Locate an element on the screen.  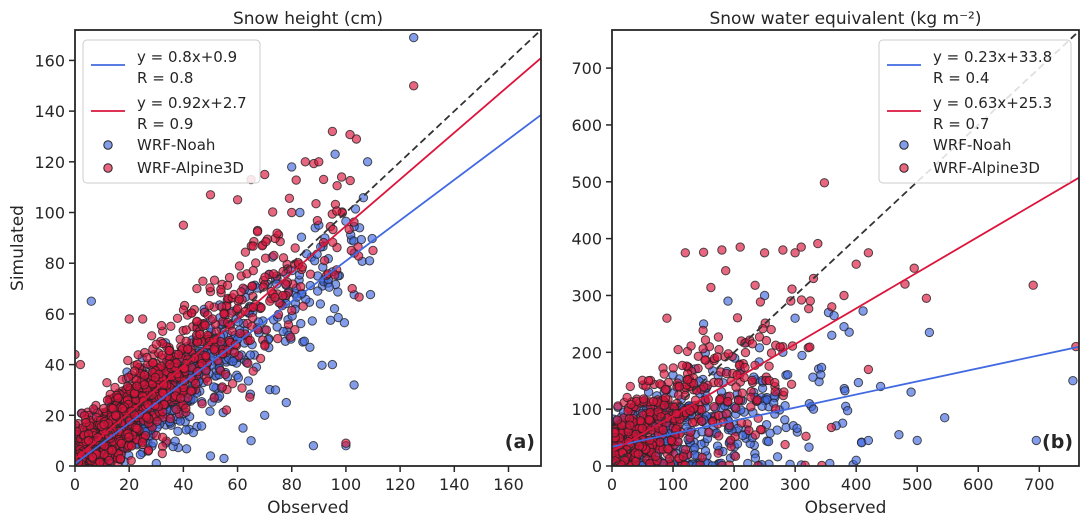
chart-title: Snow water equivalent (kg m⁻²) is located at coordinates (845, 19).